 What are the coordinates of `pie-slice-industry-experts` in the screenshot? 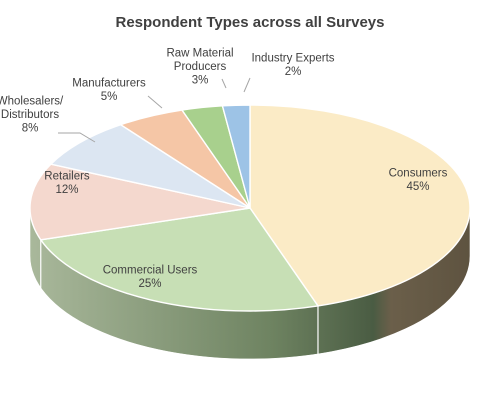 It's located at (236, 156).